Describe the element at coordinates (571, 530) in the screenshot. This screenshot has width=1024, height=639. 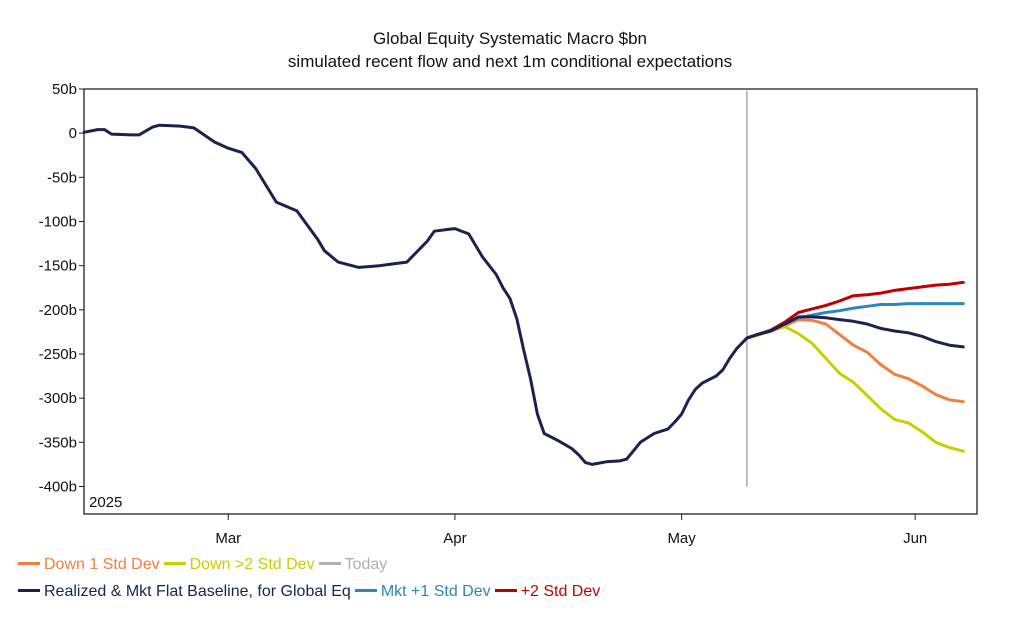
I see `x-axis: Mar Apr May Jun` at that location.